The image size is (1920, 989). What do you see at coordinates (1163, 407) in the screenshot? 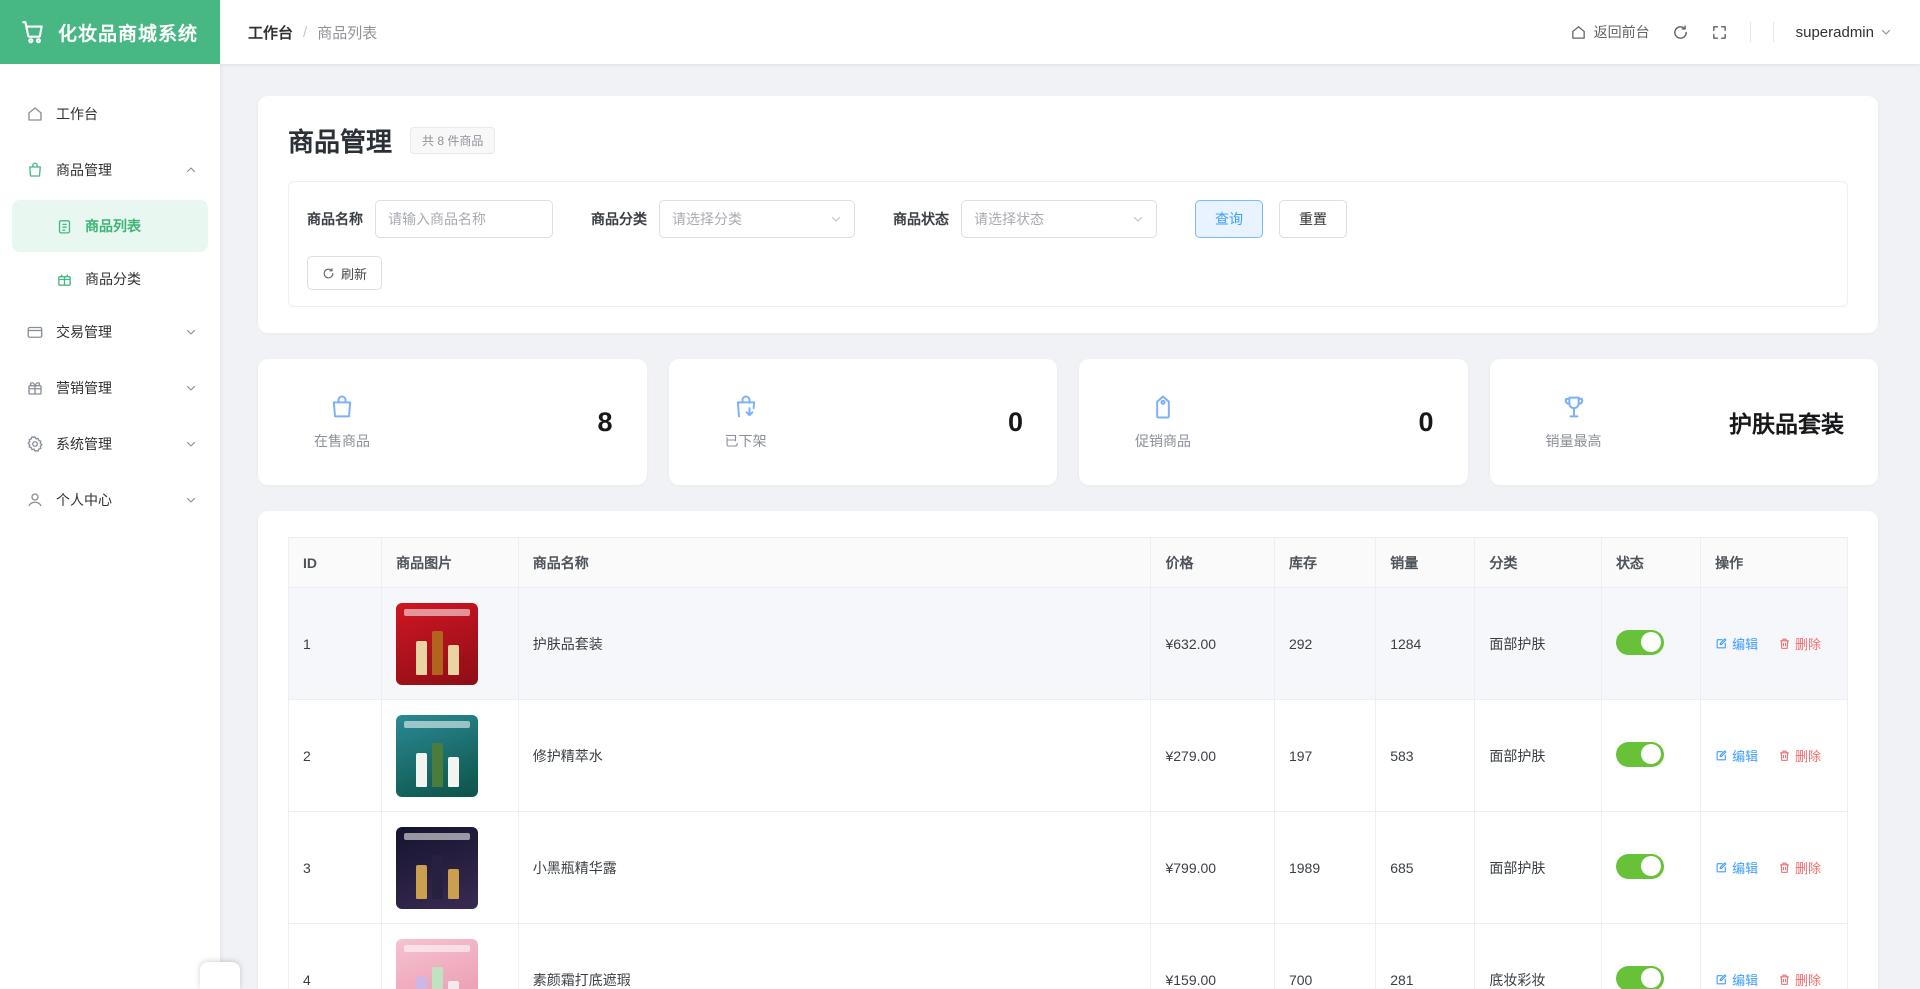
I see `tag-icon` at bounding box center [1163, 407].